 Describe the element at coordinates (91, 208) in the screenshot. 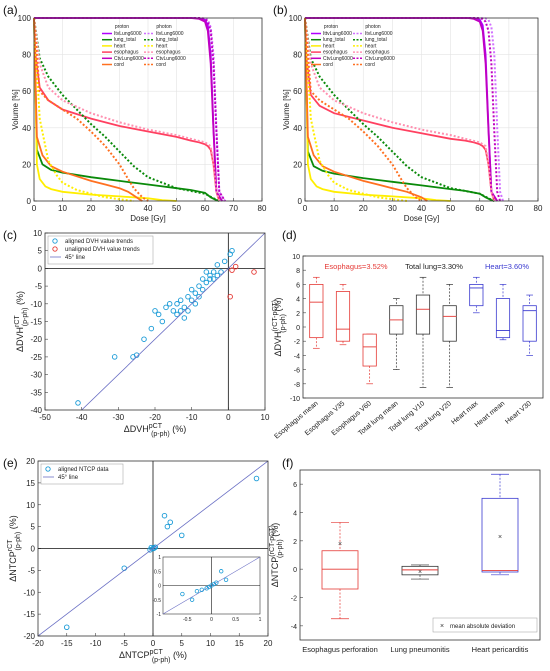

I see `x-tick-label: 20` at that location.